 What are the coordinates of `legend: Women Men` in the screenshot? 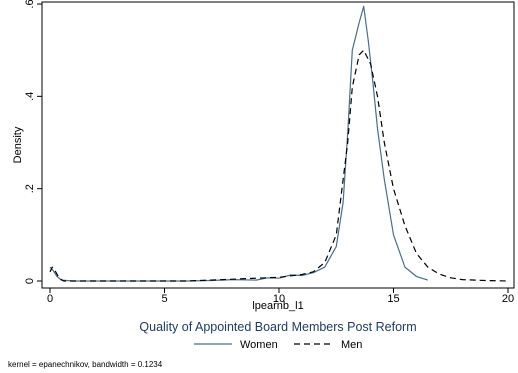 It's located at (278, 345).